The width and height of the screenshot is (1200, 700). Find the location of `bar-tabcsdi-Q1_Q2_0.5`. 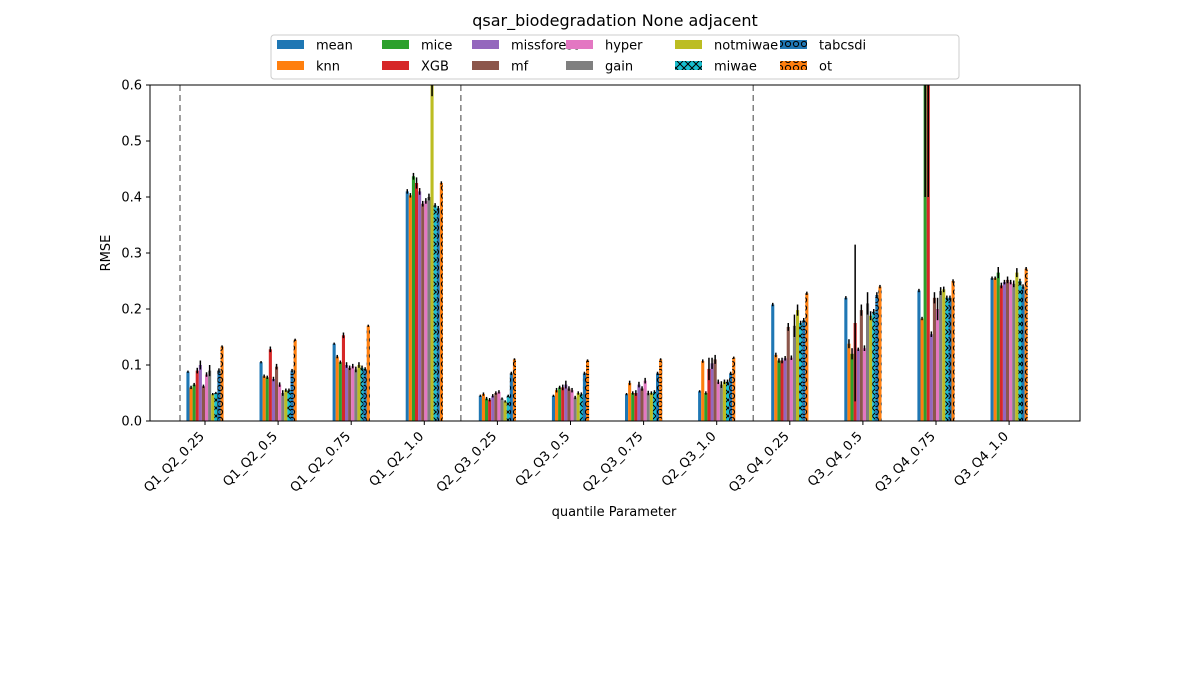

bar-tabcsdi-Q1_Q2_0.5 is located at coordinates (292, 395).